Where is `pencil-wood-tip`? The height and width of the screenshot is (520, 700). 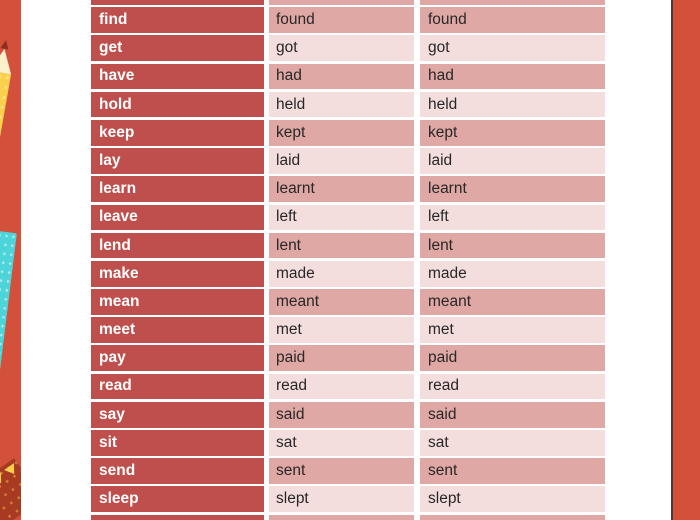 pencil-wood-tip is located at coordinates (8, 60).